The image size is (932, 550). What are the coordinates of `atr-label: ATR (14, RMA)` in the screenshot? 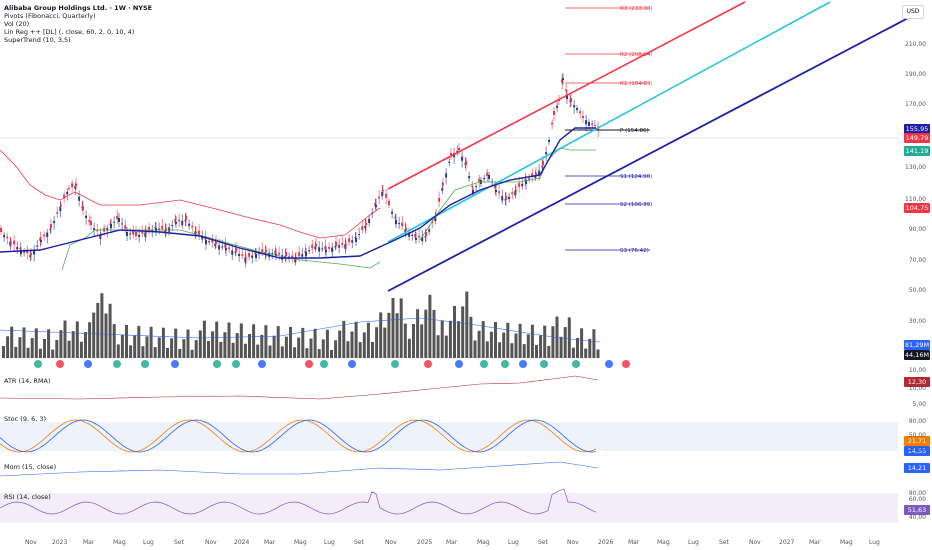 It's located at (27, 381).